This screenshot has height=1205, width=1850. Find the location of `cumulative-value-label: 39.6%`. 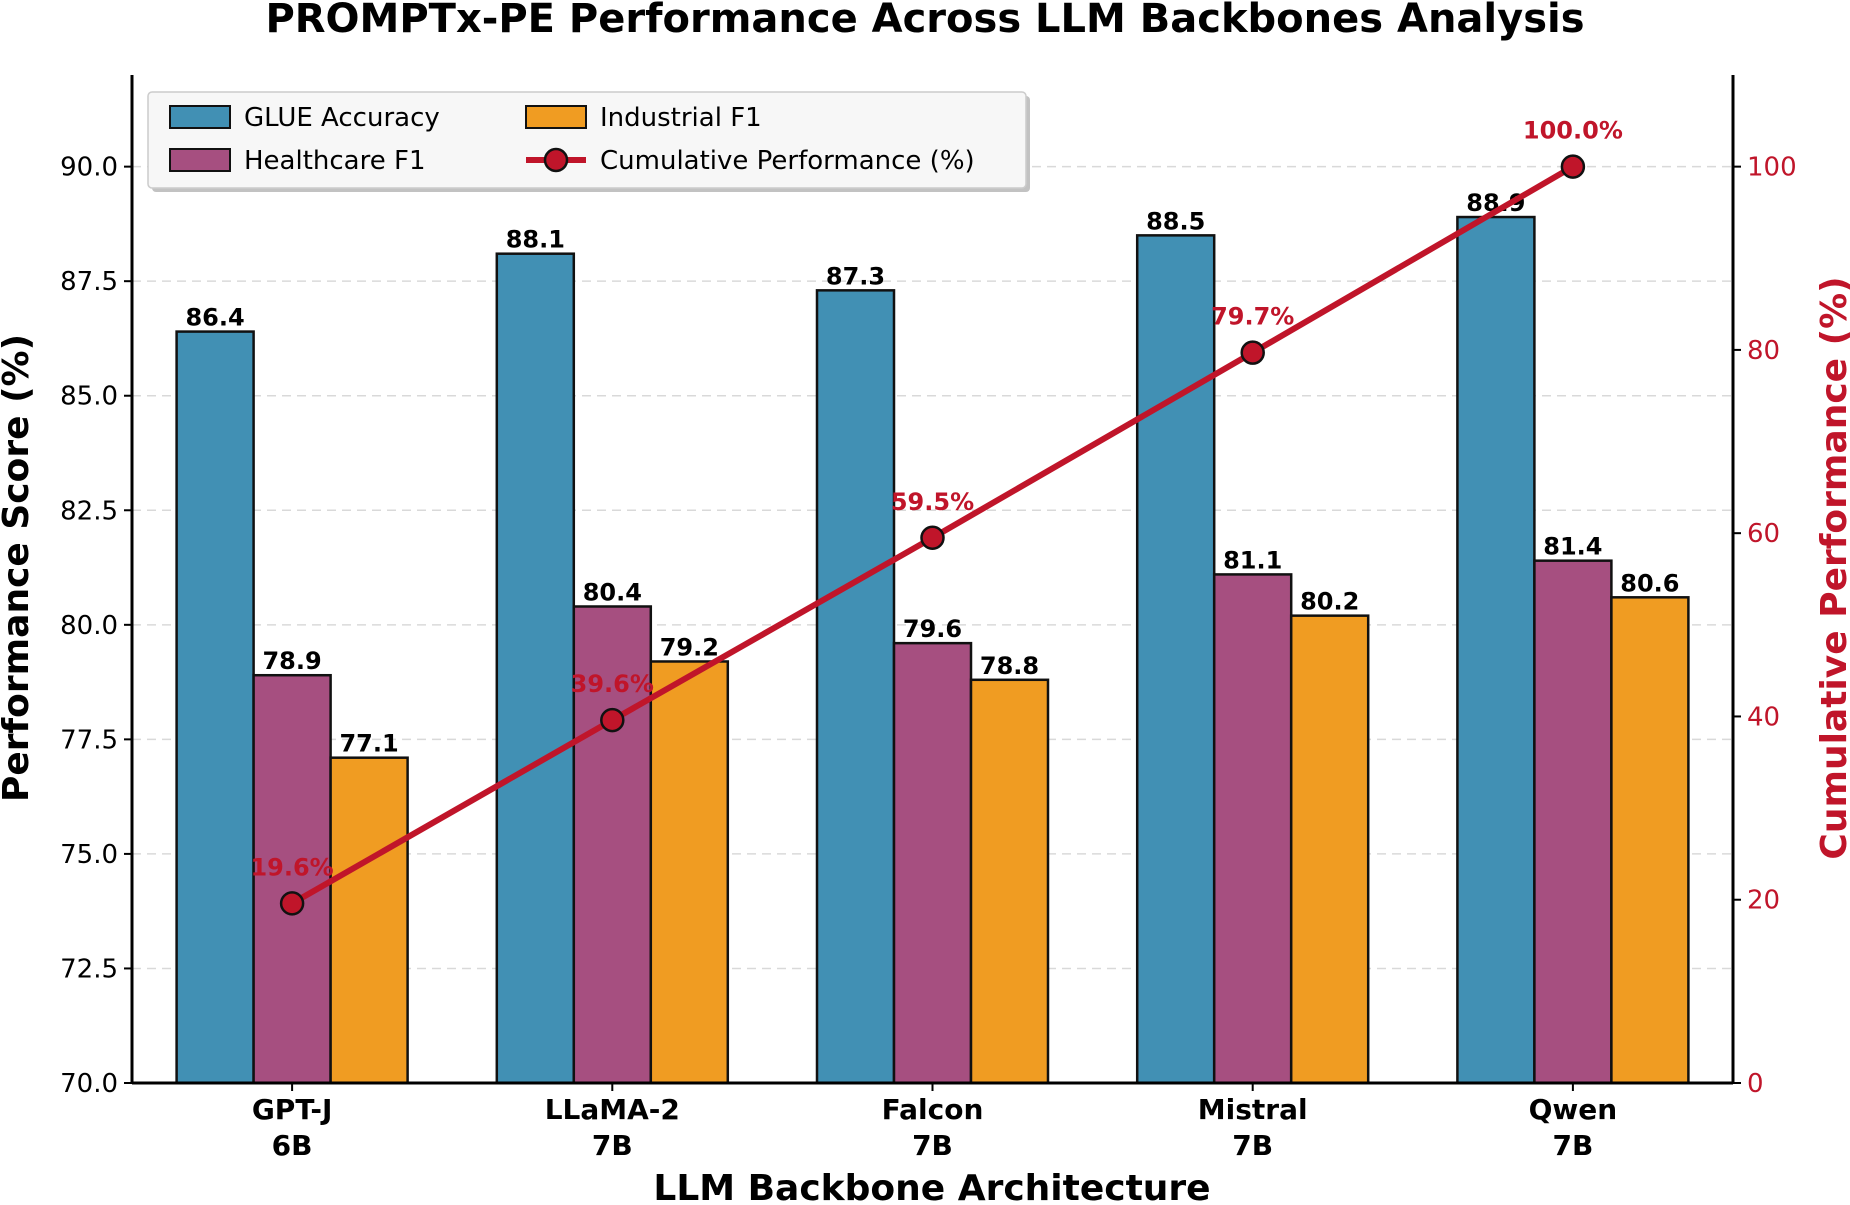

cumulative-value-label: 39.6% is located at coordinates (612, 684).